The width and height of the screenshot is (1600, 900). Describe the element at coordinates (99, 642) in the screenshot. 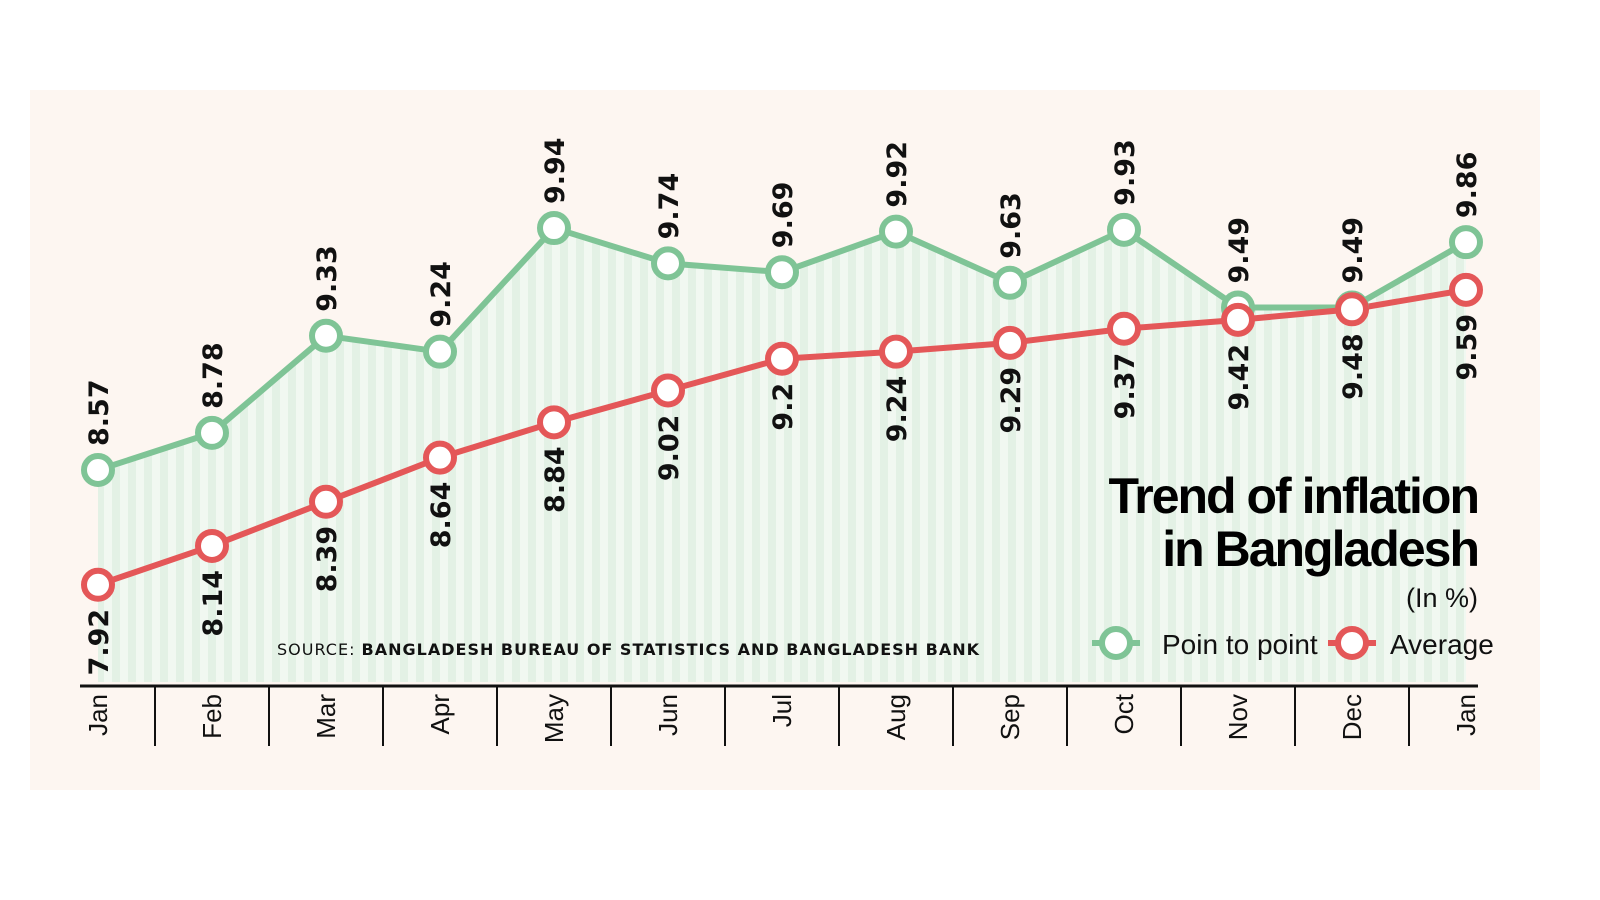

I see `average-data-label: 7.92` at that location.